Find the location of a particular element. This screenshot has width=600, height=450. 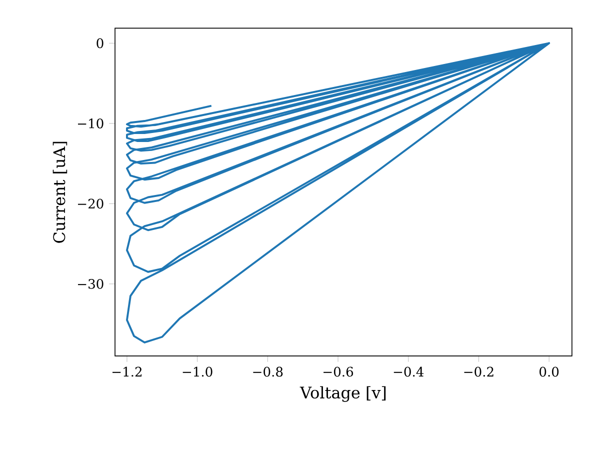

x-tick-label: −1.0 is located at coordinates (197, 371).